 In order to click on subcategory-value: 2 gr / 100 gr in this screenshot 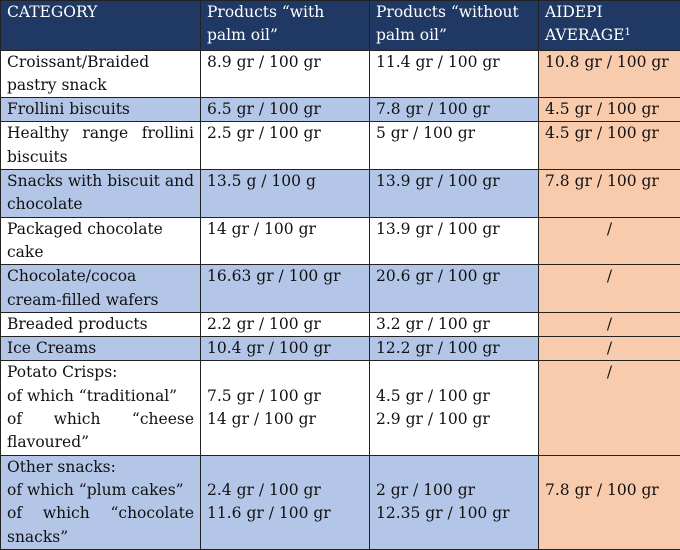, I will do `click(454, 490)`.